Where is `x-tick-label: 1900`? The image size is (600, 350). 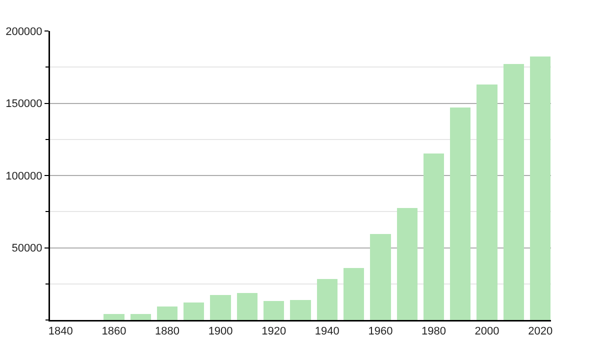 x-tick-label: 1900 is located at coordinates (220, 332).